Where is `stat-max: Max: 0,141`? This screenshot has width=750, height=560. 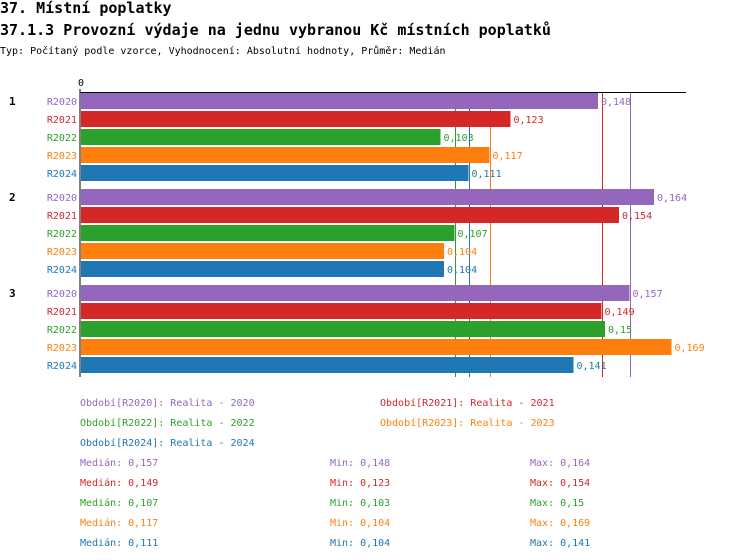 stat-max: Max: 0,141 is located at coordinates (560, 543).